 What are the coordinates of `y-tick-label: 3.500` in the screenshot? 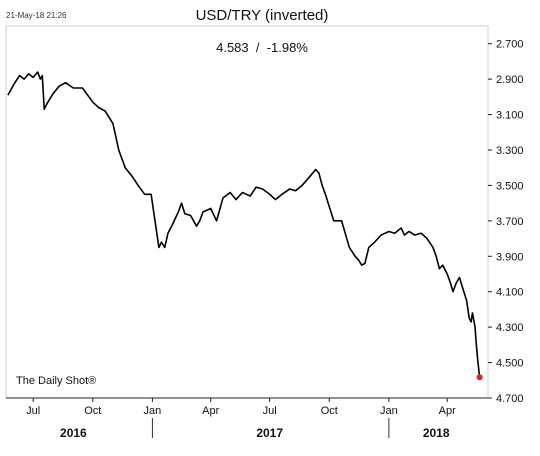 It's located at (510, 186).